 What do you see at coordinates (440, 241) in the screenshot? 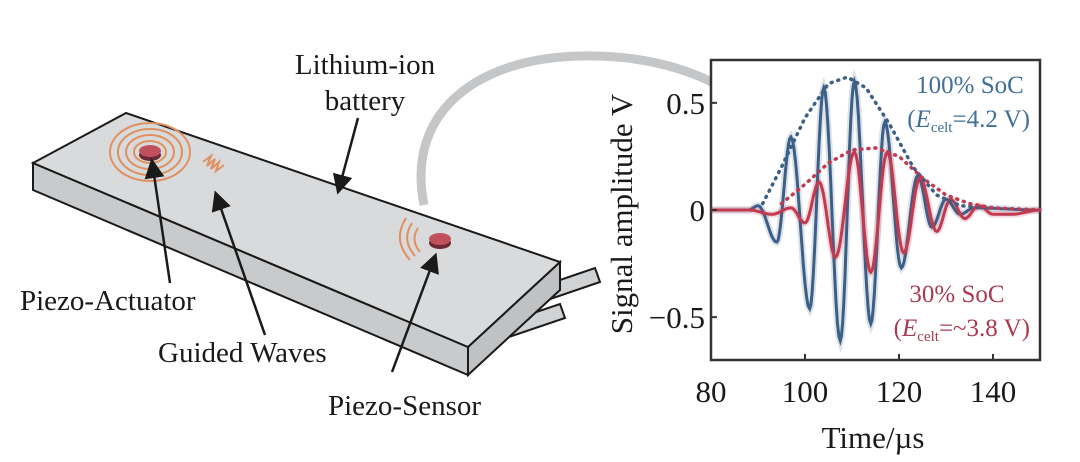
I see `piezo-sensor-icon` at bounding box center [440, 241].